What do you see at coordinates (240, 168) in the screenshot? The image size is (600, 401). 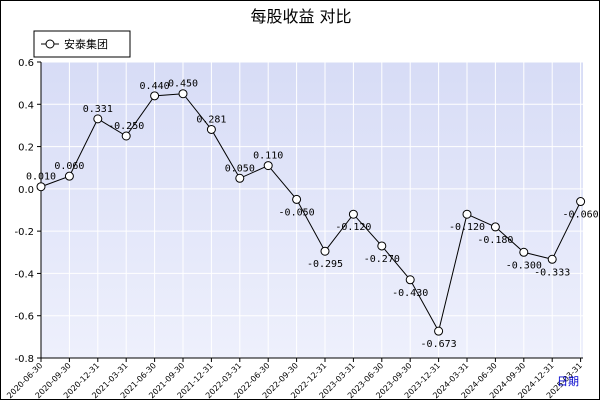 I see `data-label: 0.050` at bounding box center [240, 168].